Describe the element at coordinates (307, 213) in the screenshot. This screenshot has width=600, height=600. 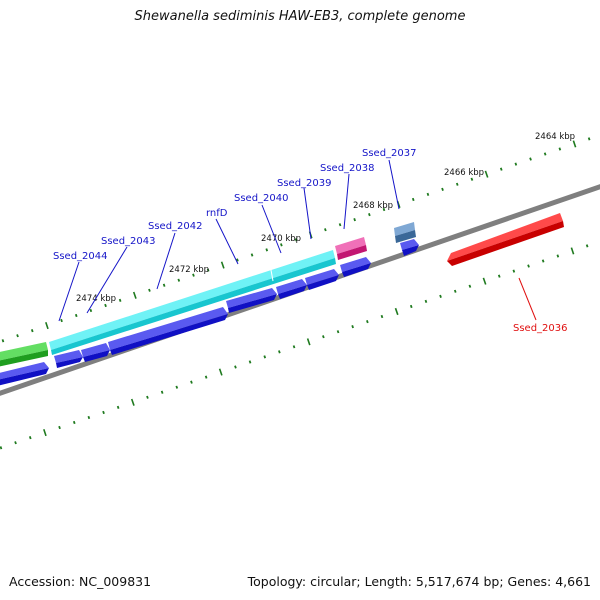
I see `leader-ssed-2039` at that location.